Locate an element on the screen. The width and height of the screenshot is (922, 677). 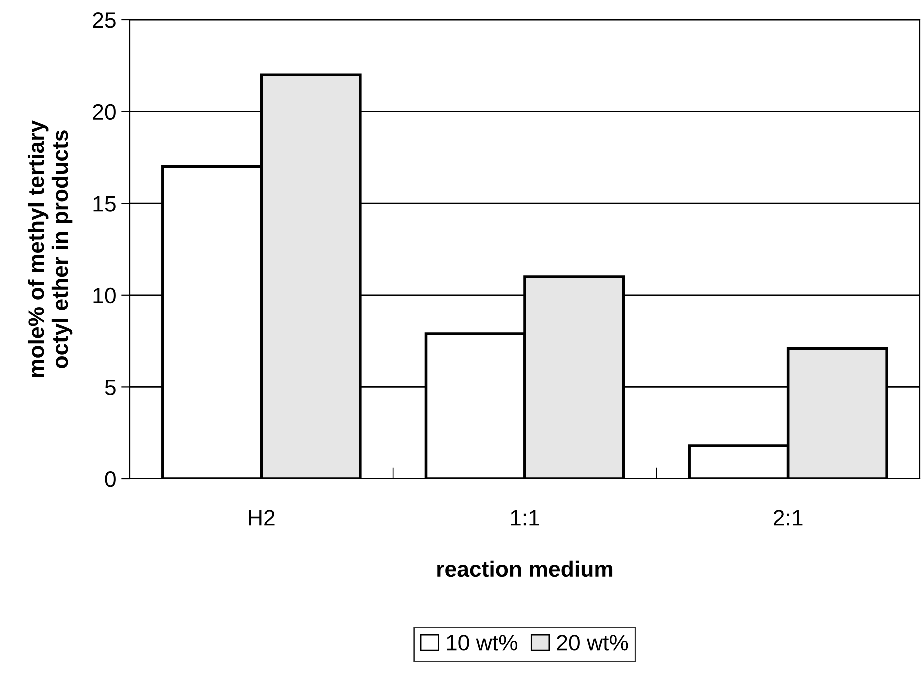
legend-label: 20 wt% is located at coordinates (592, 643).